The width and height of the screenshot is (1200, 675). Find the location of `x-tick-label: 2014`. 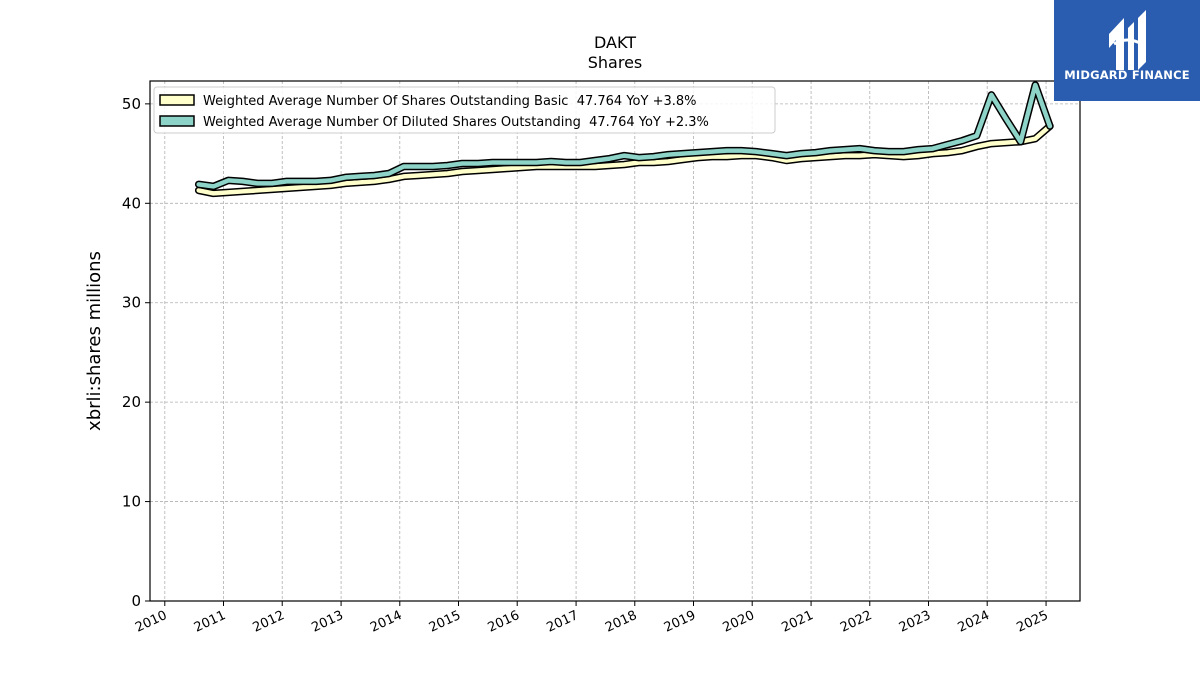

x-tick-label: 2014 is located at coordinates (386, 622).